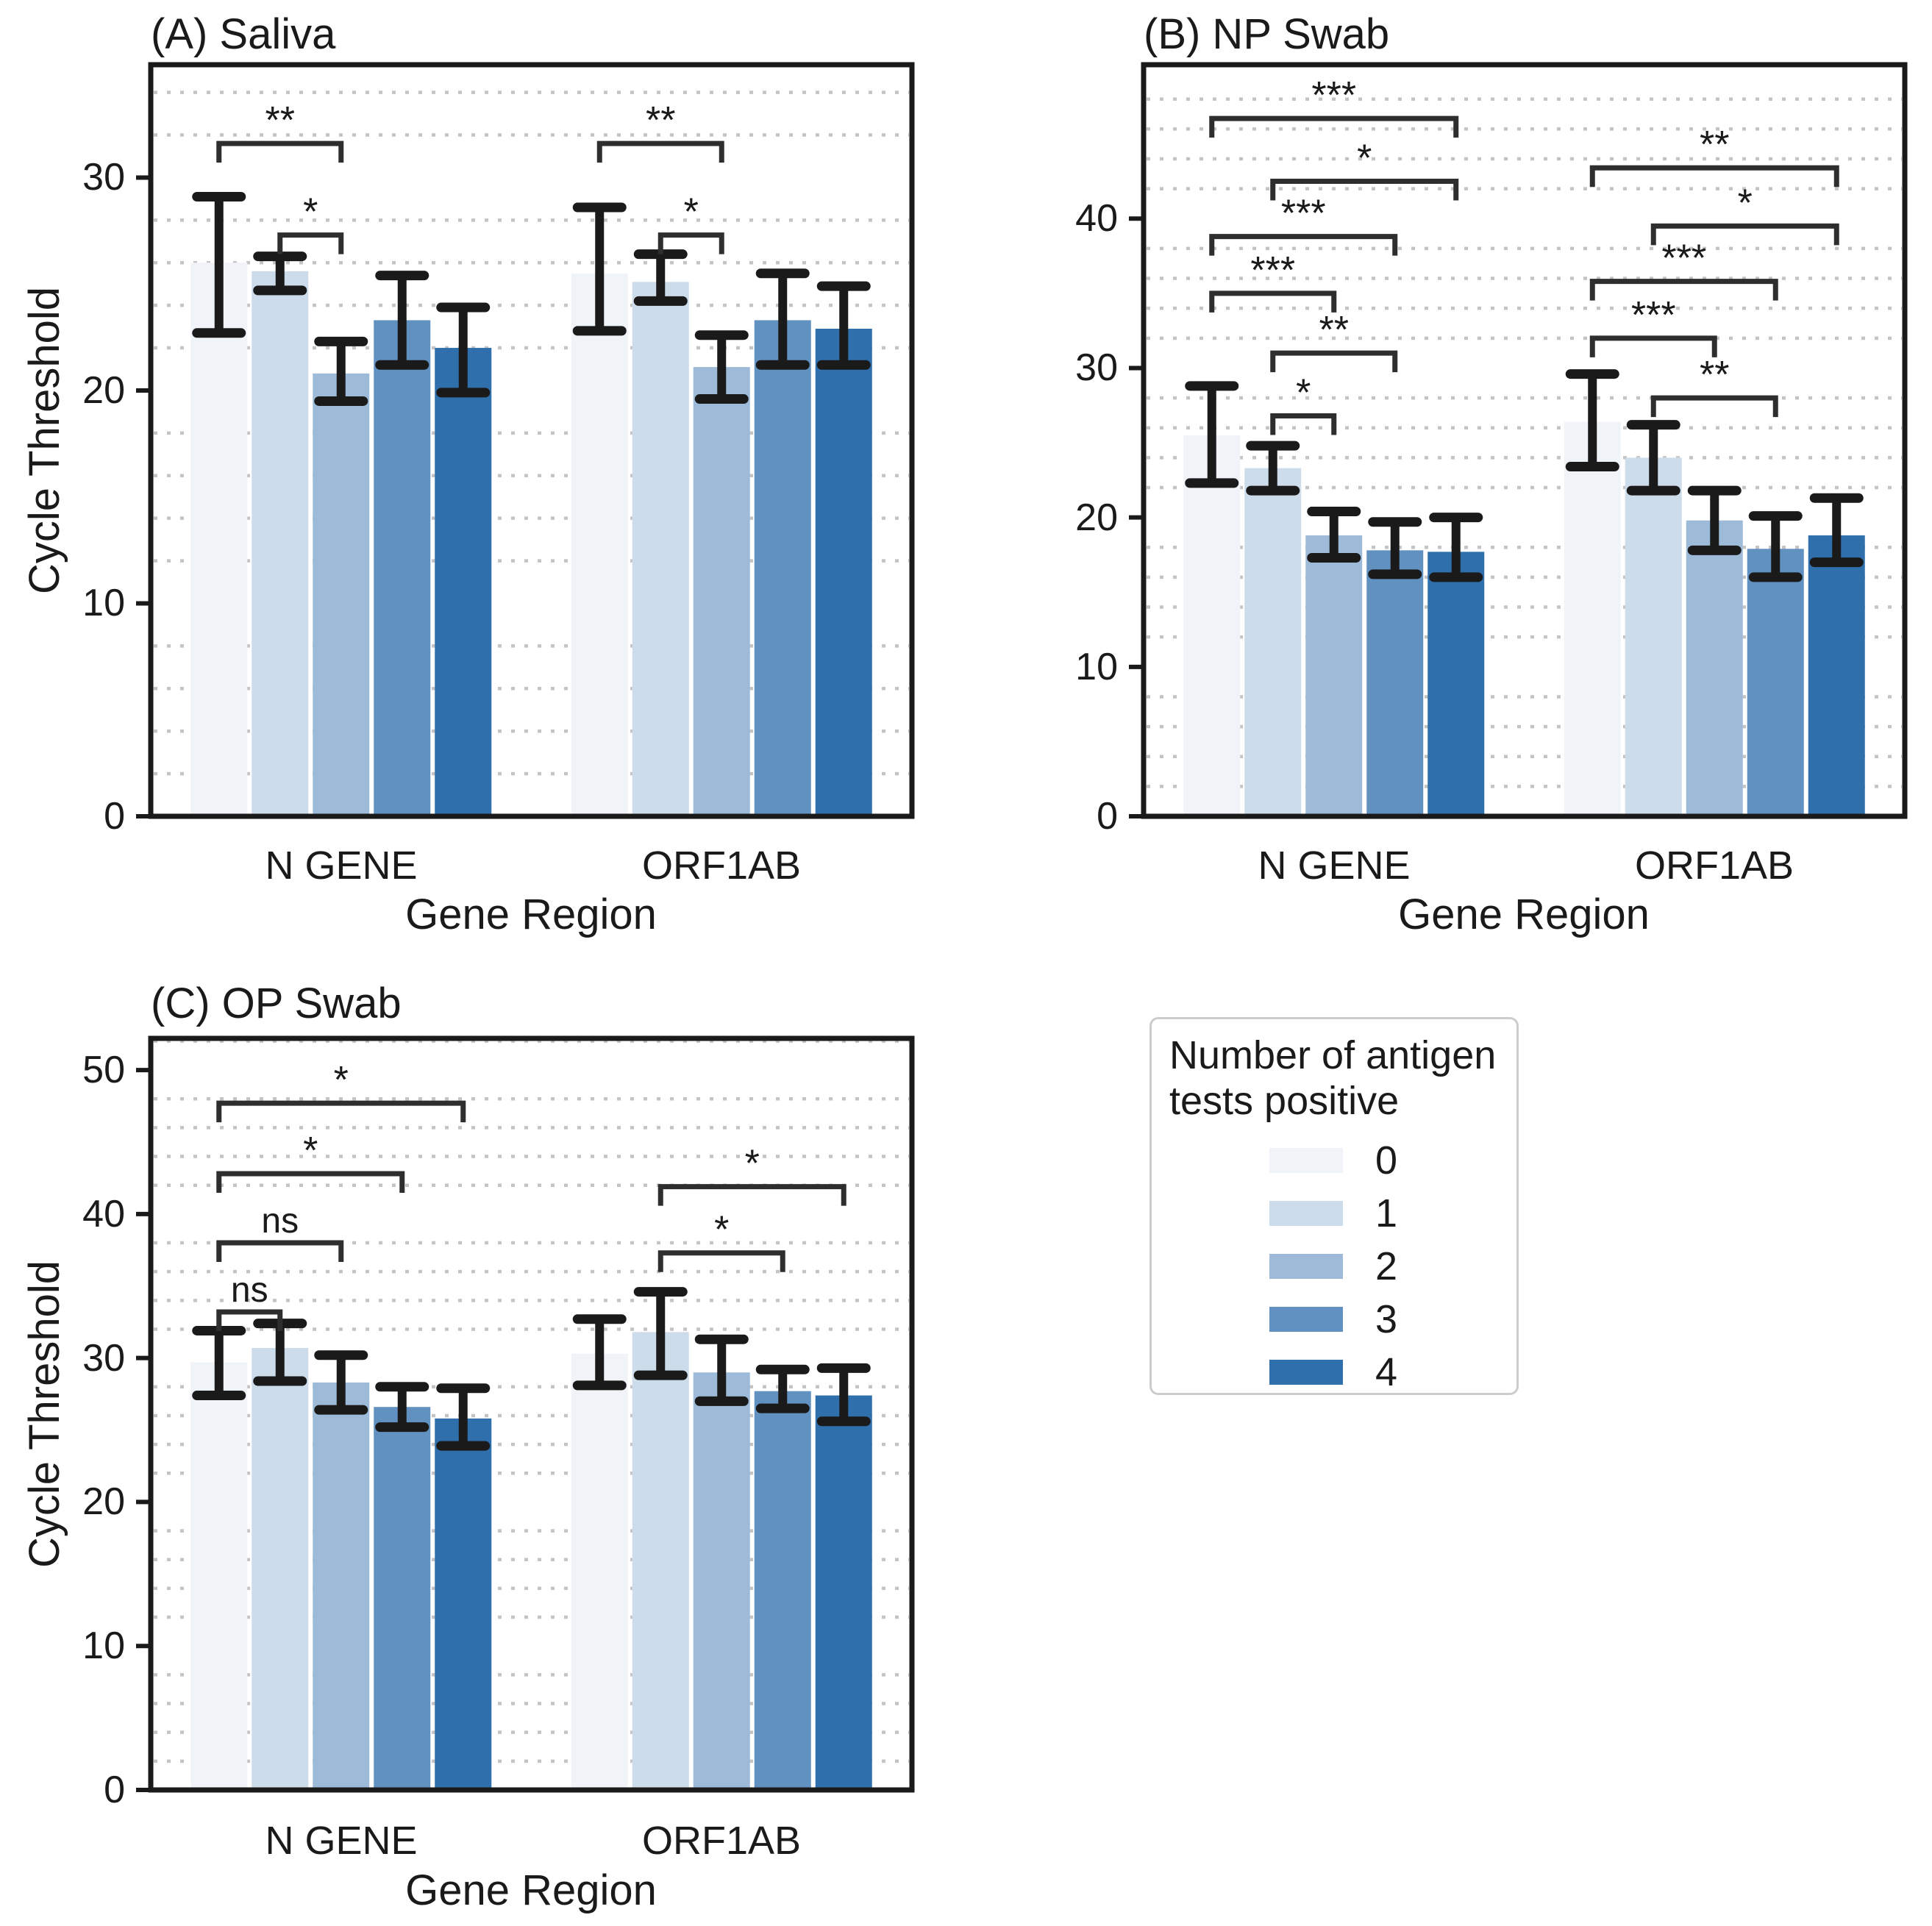  Describe the element at coordinates (1342, 1213) in the screenshot. I see `legend-item-1: 1` at that location.